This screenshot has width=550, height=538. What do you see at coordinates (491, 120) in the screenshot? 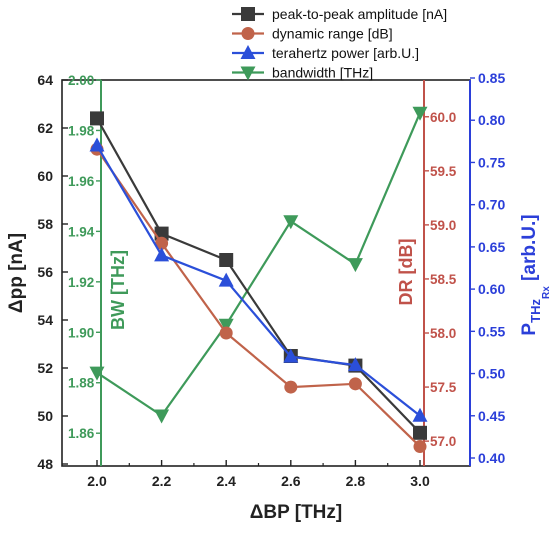
I see `pthz-tick-label: 0.80` at bounding box center [491, 120].